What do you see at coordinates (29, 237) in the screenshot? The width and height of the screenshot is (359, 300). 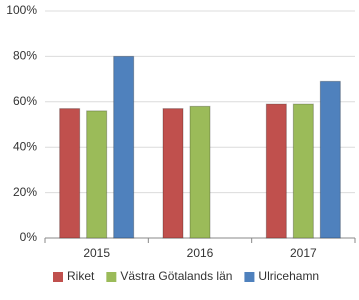 I see `y-tick-label: 0%` at bounding box center [29, 237].